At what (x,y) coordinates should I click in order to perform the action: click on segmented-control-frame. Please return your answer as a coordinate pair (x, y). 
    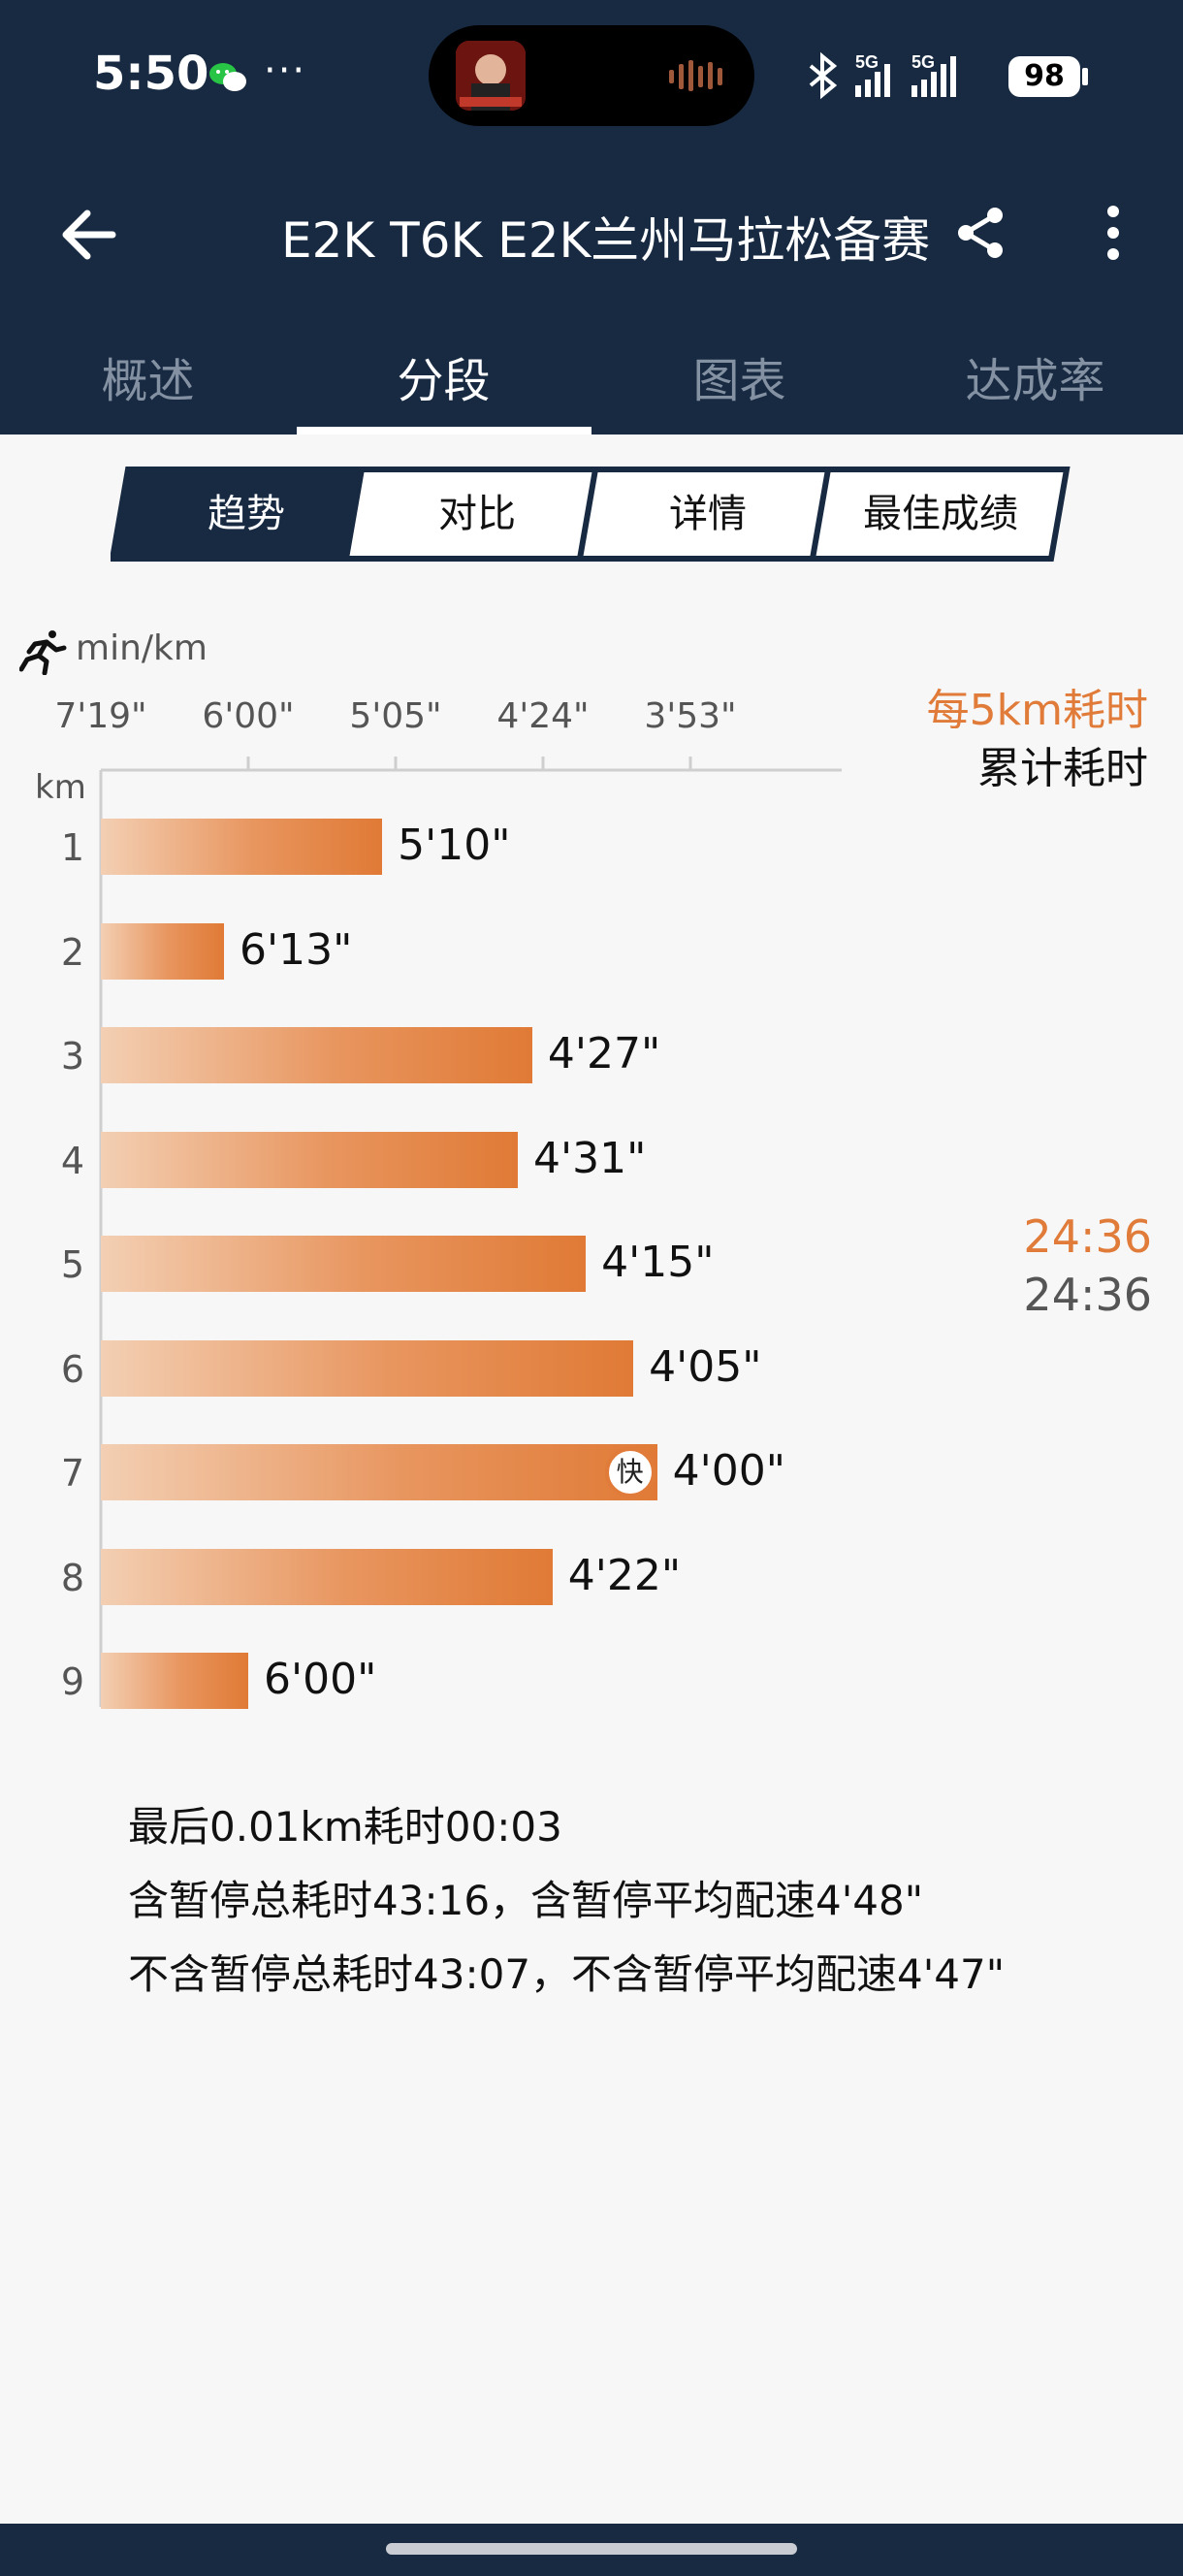
    Looking at the image, I should click on (591, 514).